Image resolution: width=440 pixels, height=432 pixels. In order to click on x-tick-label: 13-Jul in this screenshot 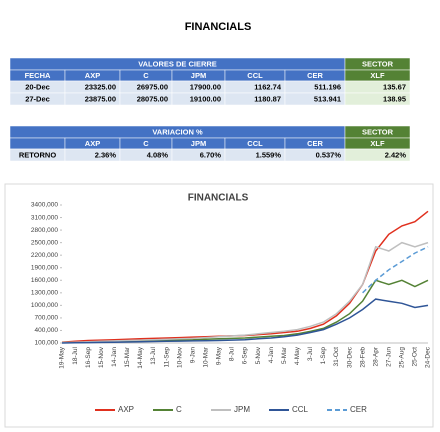, I will do `click(153, 355)`.